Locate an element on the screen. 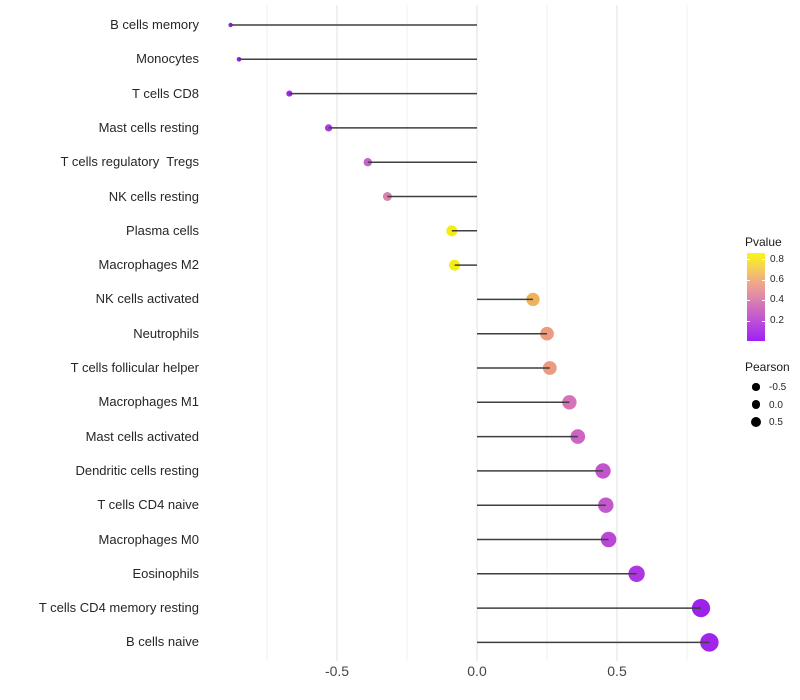 Image resolution: width=800 pixels, height=700 pixels. category-label: Macrophages M2 is located at coordinates (148, 265).